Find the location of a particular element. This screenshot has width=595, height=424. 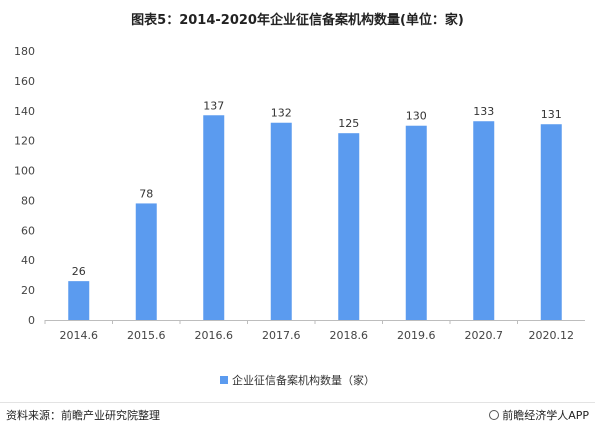

x-tick-label: 2017.6 is located at coordinates (281, 335).